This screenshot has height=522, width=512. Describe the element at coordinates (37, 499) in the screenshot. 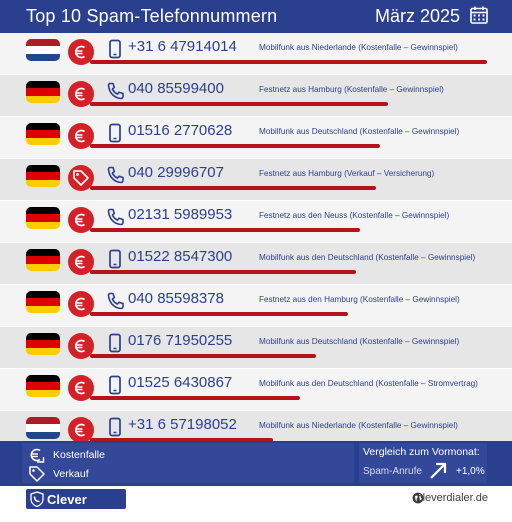

I see `brand-phone-shield-icon` at that location.